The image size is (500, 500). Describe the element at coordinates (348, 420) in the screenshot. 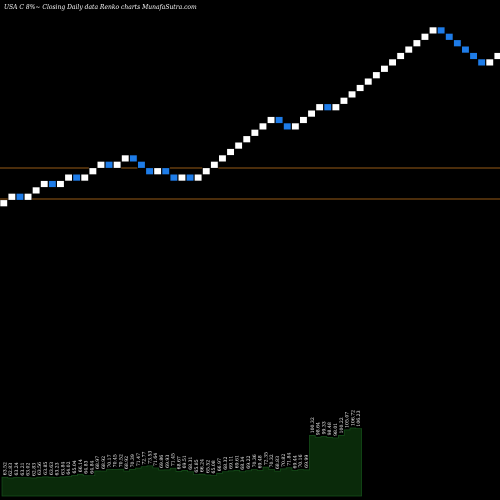

I see `volume-label: 105.07` at that location.